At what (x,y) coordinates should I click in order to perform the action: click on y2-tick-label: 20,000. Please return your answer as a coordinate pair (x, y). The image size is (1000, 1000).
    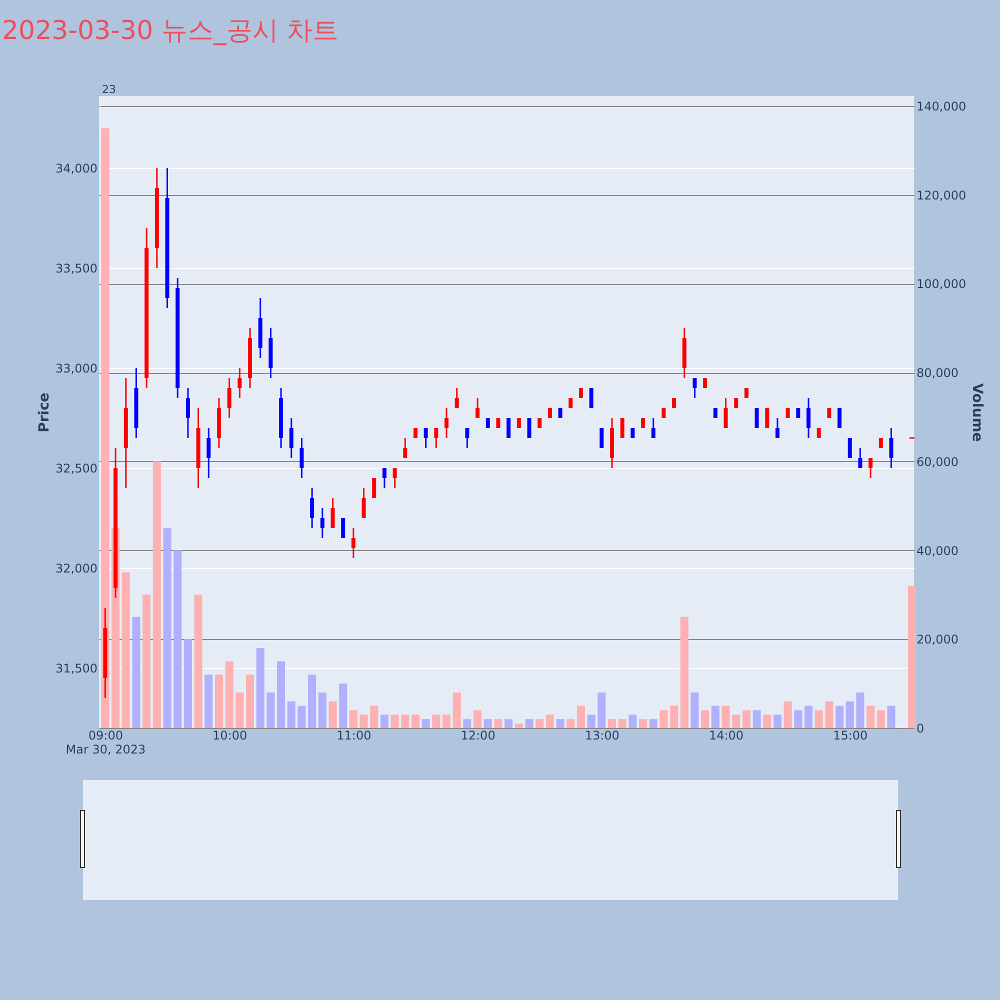
    Looking at the image, I should click on (937, 639).